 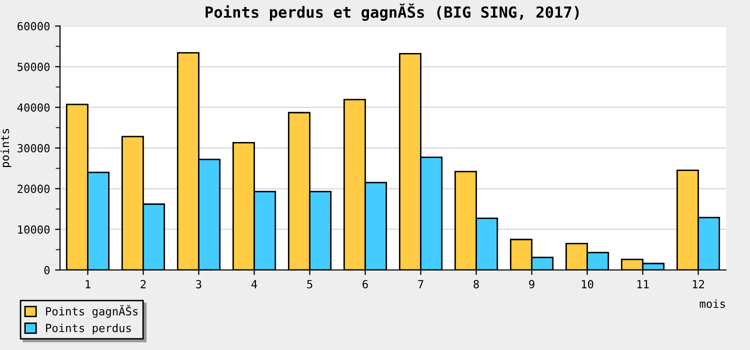 I want to click on y-tick-label: 50000, so click(x=34, y=67).